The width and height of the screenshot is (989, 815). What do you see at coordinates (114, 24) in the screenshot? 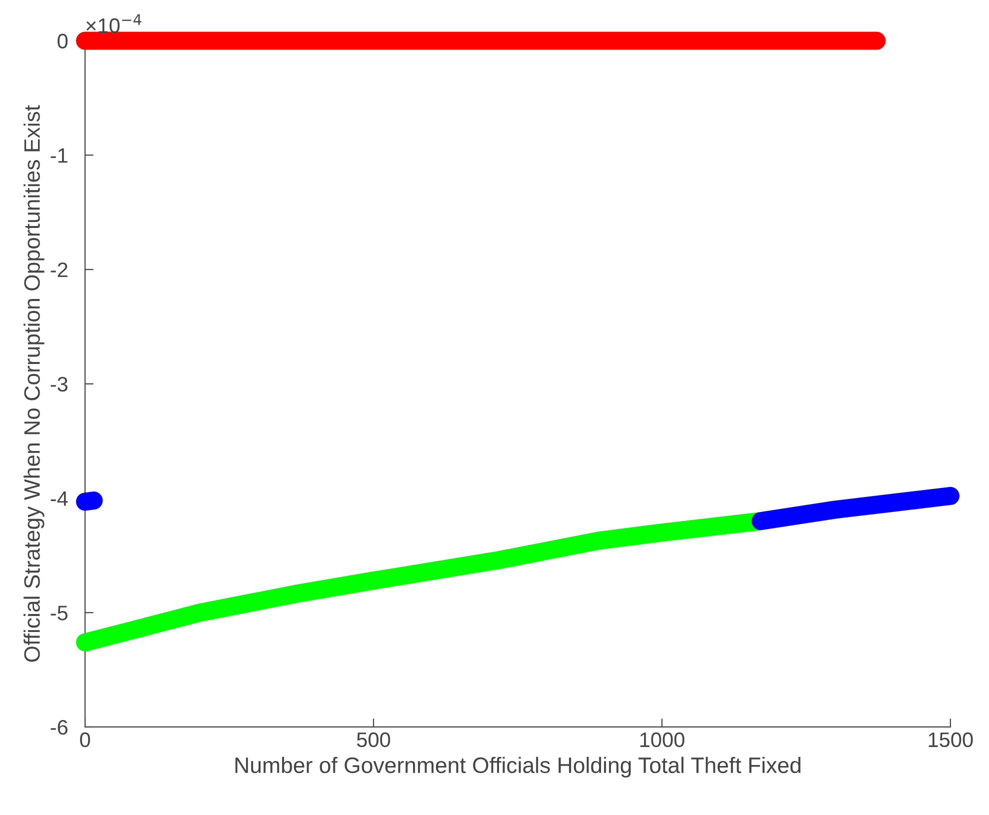
I see `text: ×10$^{−4}$` at bounding box center [114, 24].